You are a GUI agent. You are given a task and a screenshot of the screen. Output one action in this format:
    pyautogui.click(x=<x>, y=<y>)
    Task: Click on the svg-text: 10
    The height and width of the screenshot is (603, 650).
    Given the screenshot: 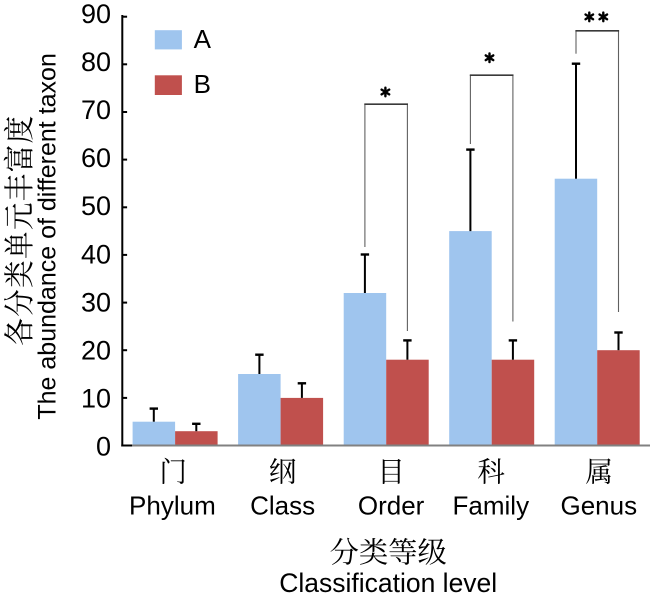 What is the action you would take?
    pyautogui.click(x=96, y=398)
    